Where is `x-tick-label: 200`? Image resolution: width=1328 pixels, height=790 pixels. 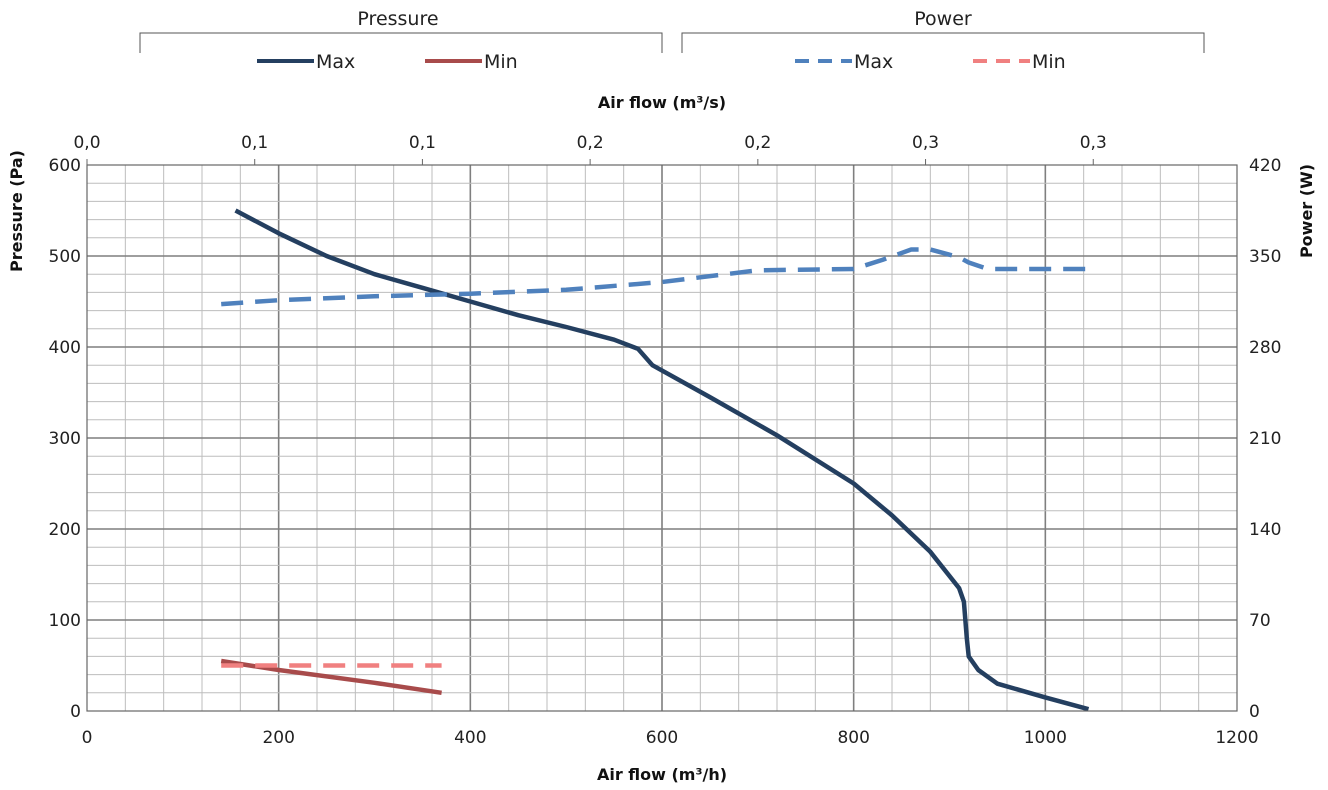 x-tick-label: 200 is located at coordinates (278, 738).